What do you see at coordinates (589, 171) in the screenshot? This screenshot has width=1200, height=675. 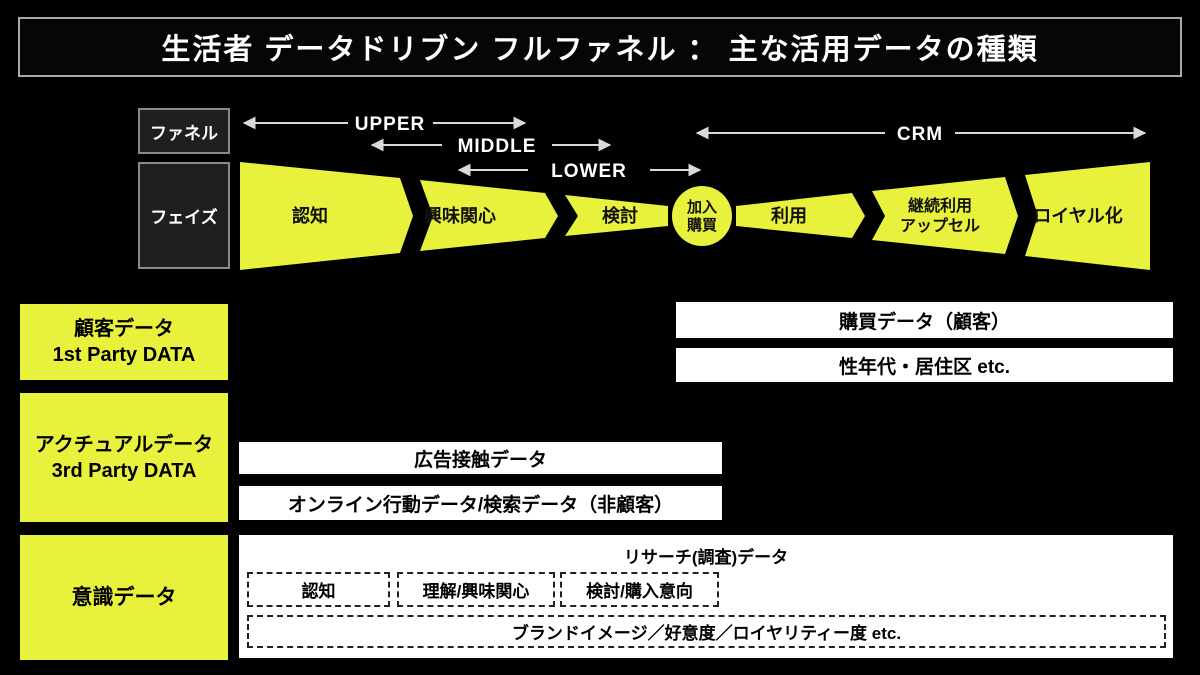 I see `arrow-label-lower: LOWER` at bounding box center [589, 171].